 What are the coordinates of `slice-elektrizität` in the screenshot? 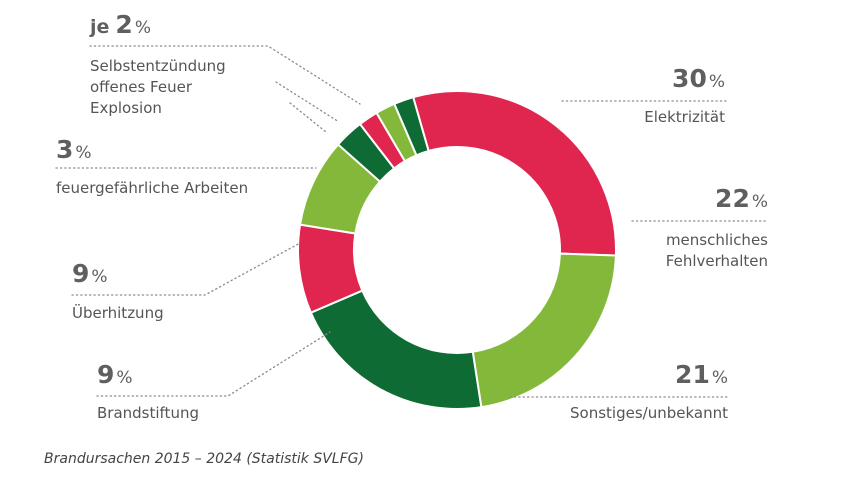 It's located at (514, 173).